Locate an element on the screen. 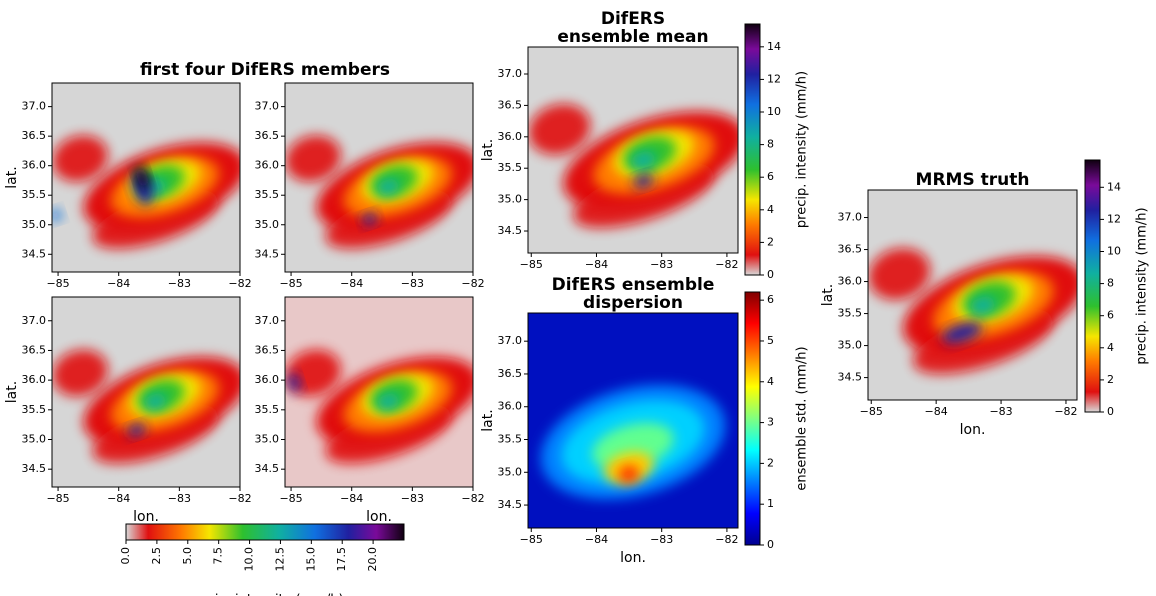 The image size is (1156, 596). colorbar-tick-label: 0 is located at coordinates (770, 544).